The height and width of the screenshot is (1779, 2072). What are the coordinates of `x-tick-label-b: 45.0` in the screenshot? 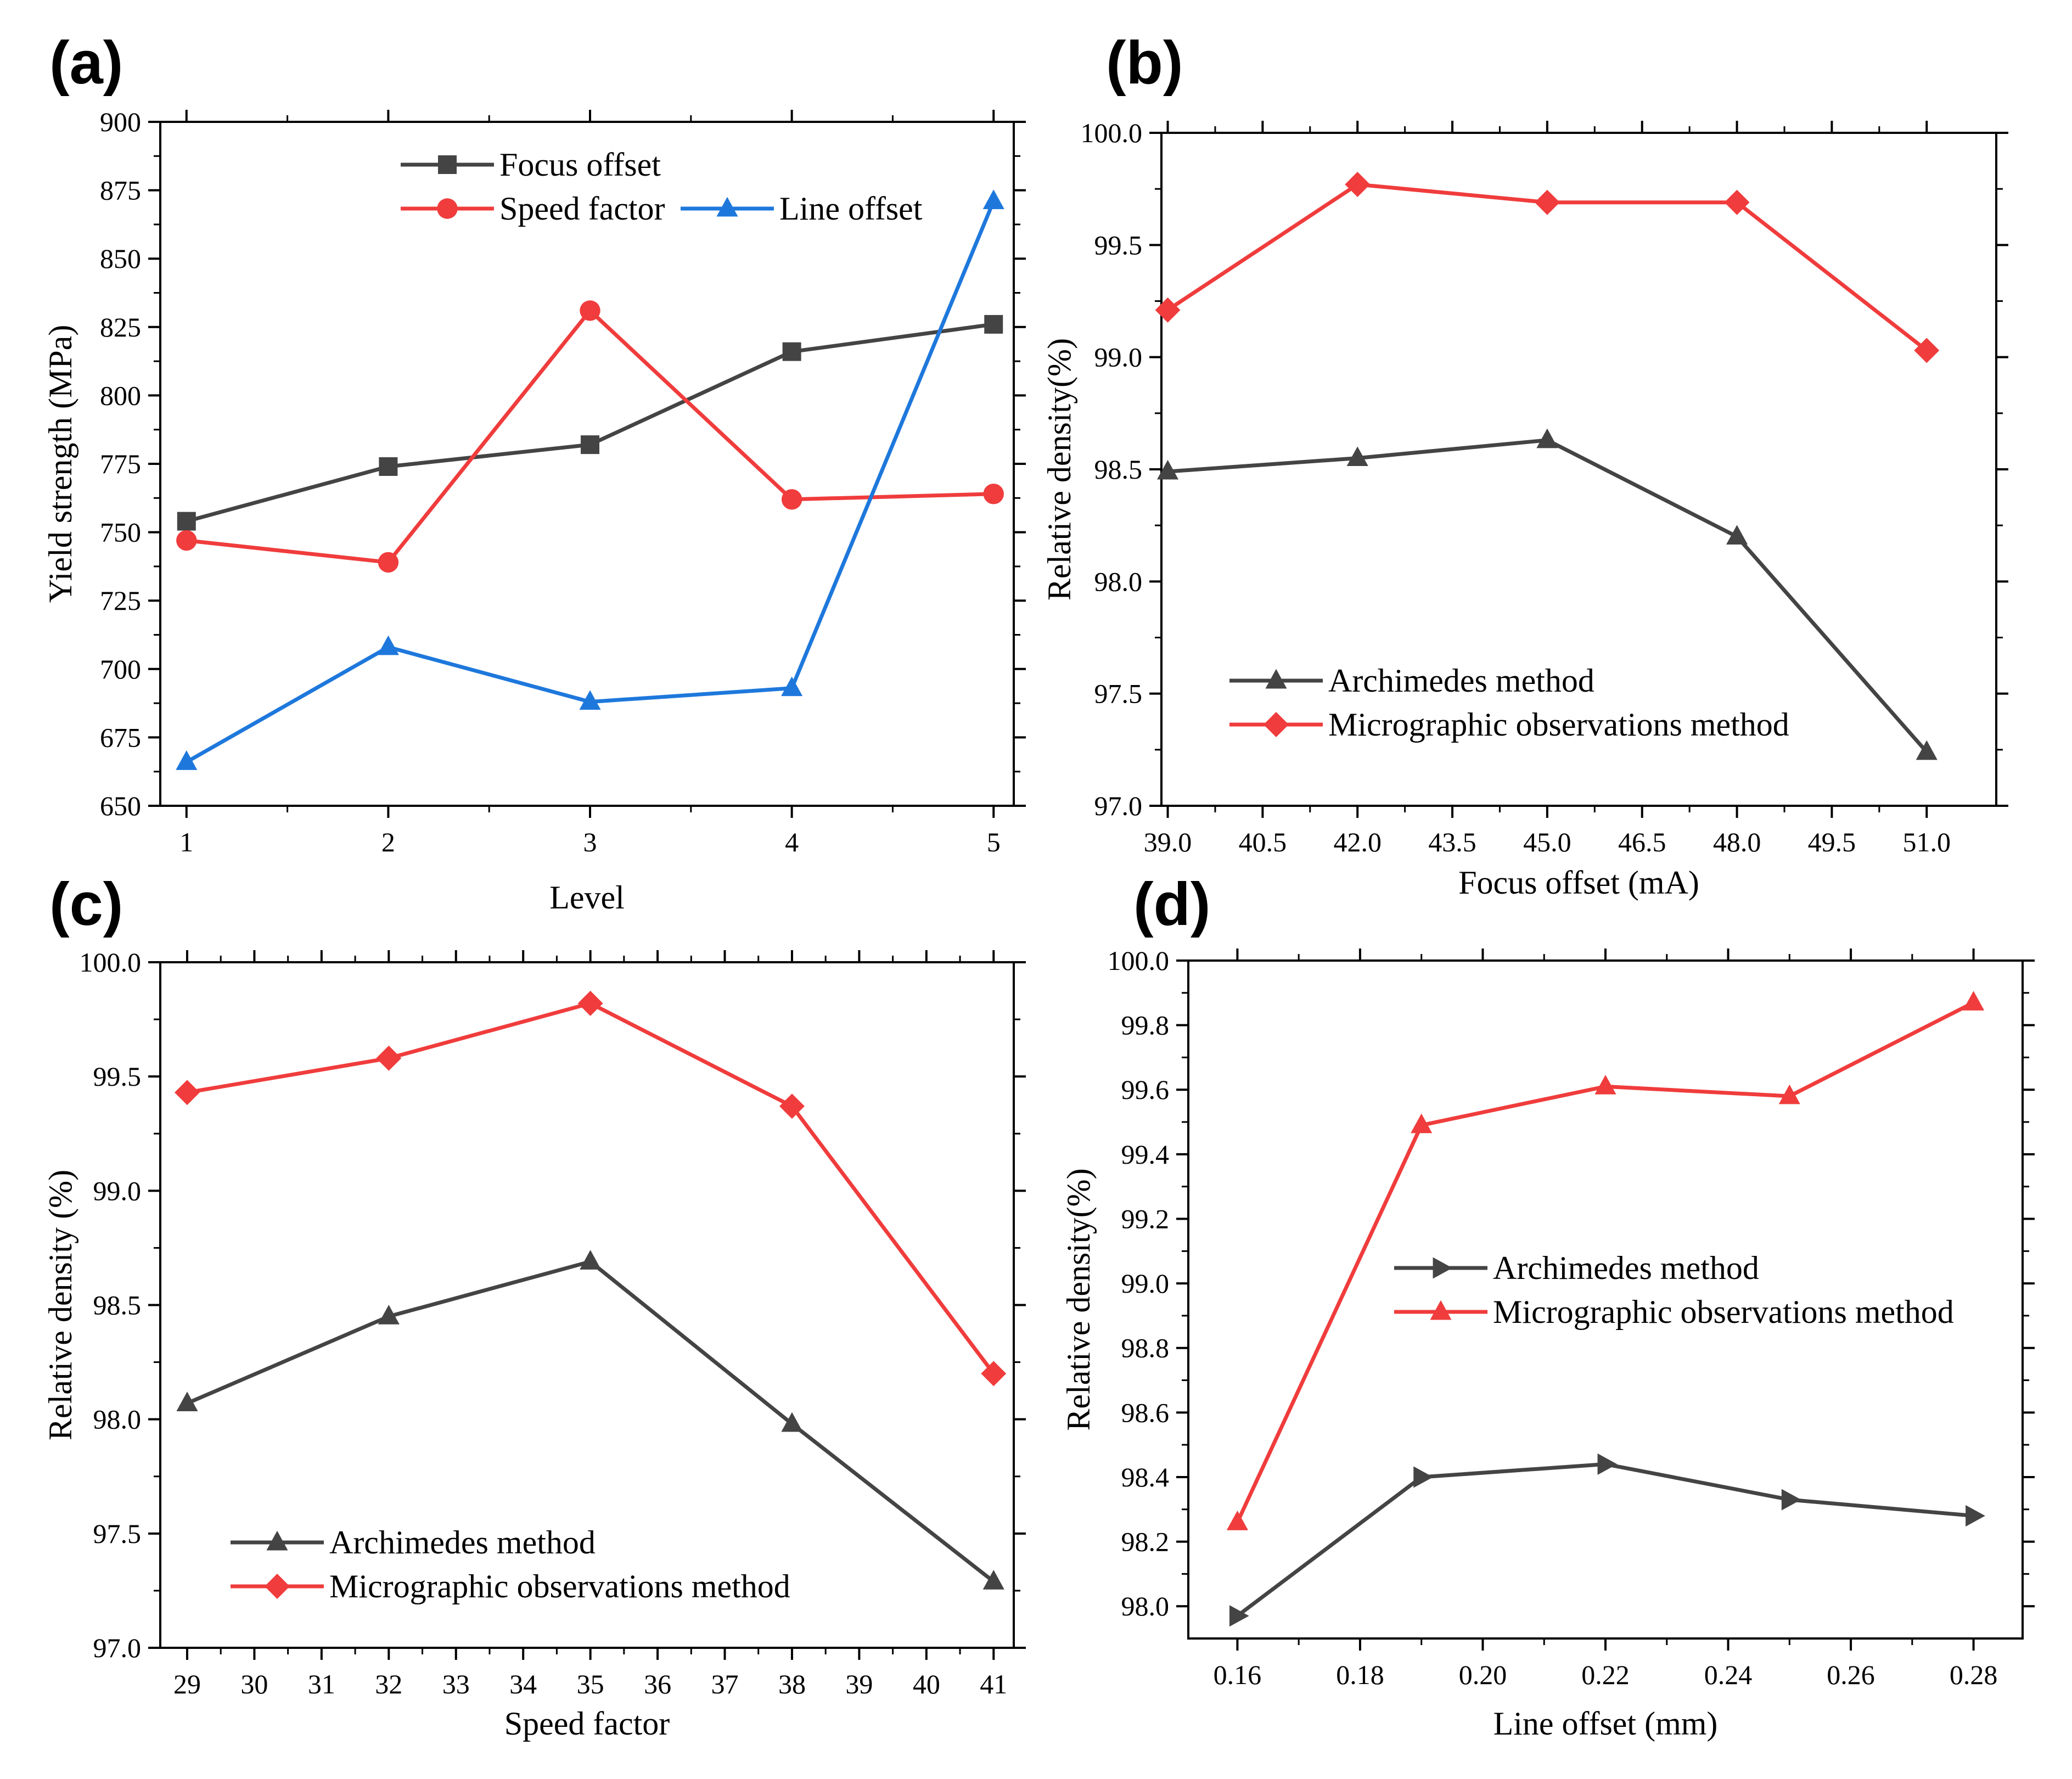 It's located at (1547, 842).